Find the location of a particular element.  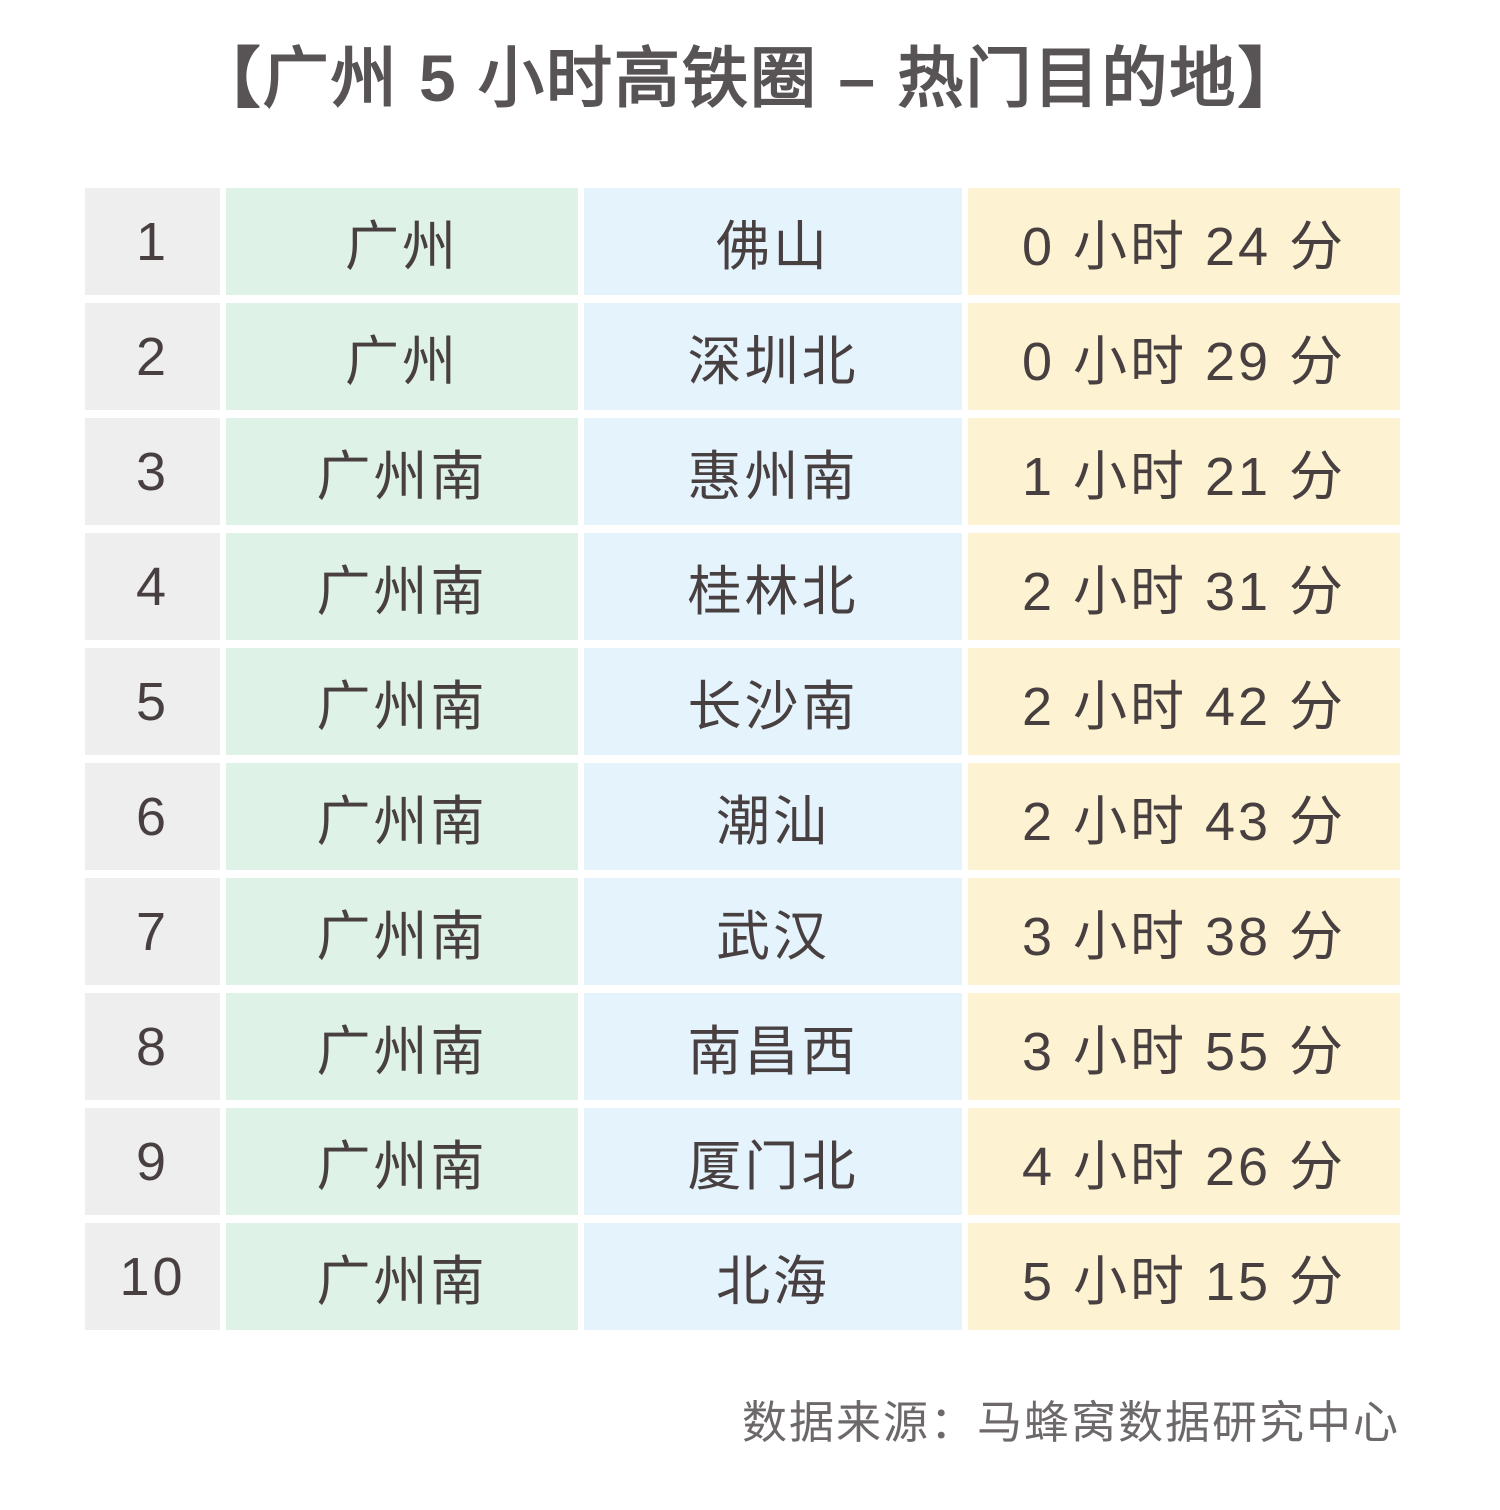

table-row: 6 广州南 潮汕 2 小时 43 分 is located at coordinates (742, 816).